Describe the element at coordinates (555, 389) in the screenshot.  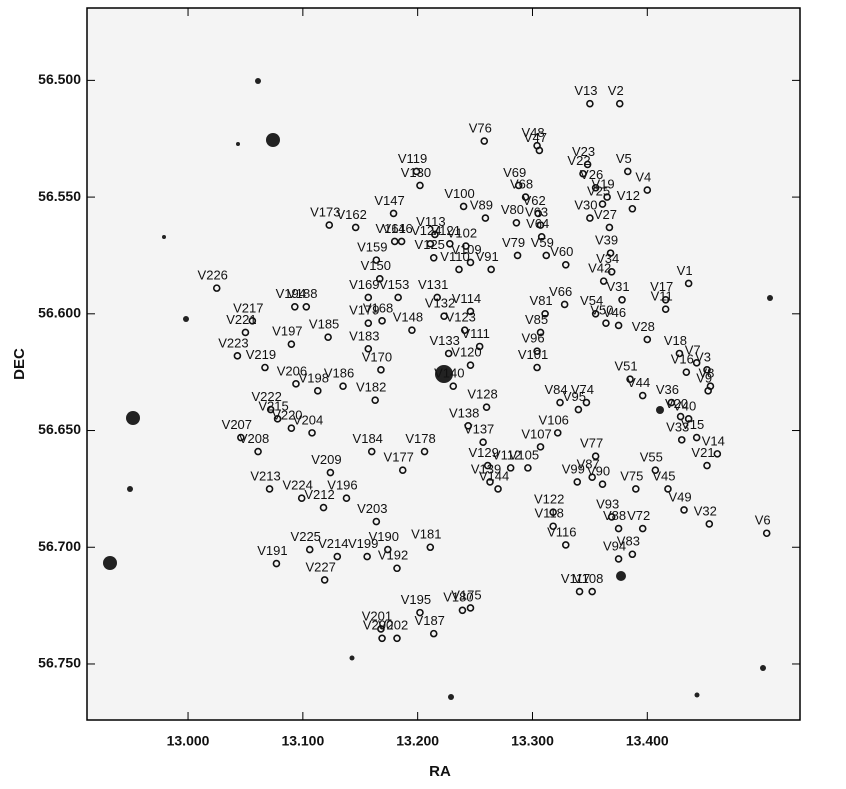
I see `star-label: V84` at that location.